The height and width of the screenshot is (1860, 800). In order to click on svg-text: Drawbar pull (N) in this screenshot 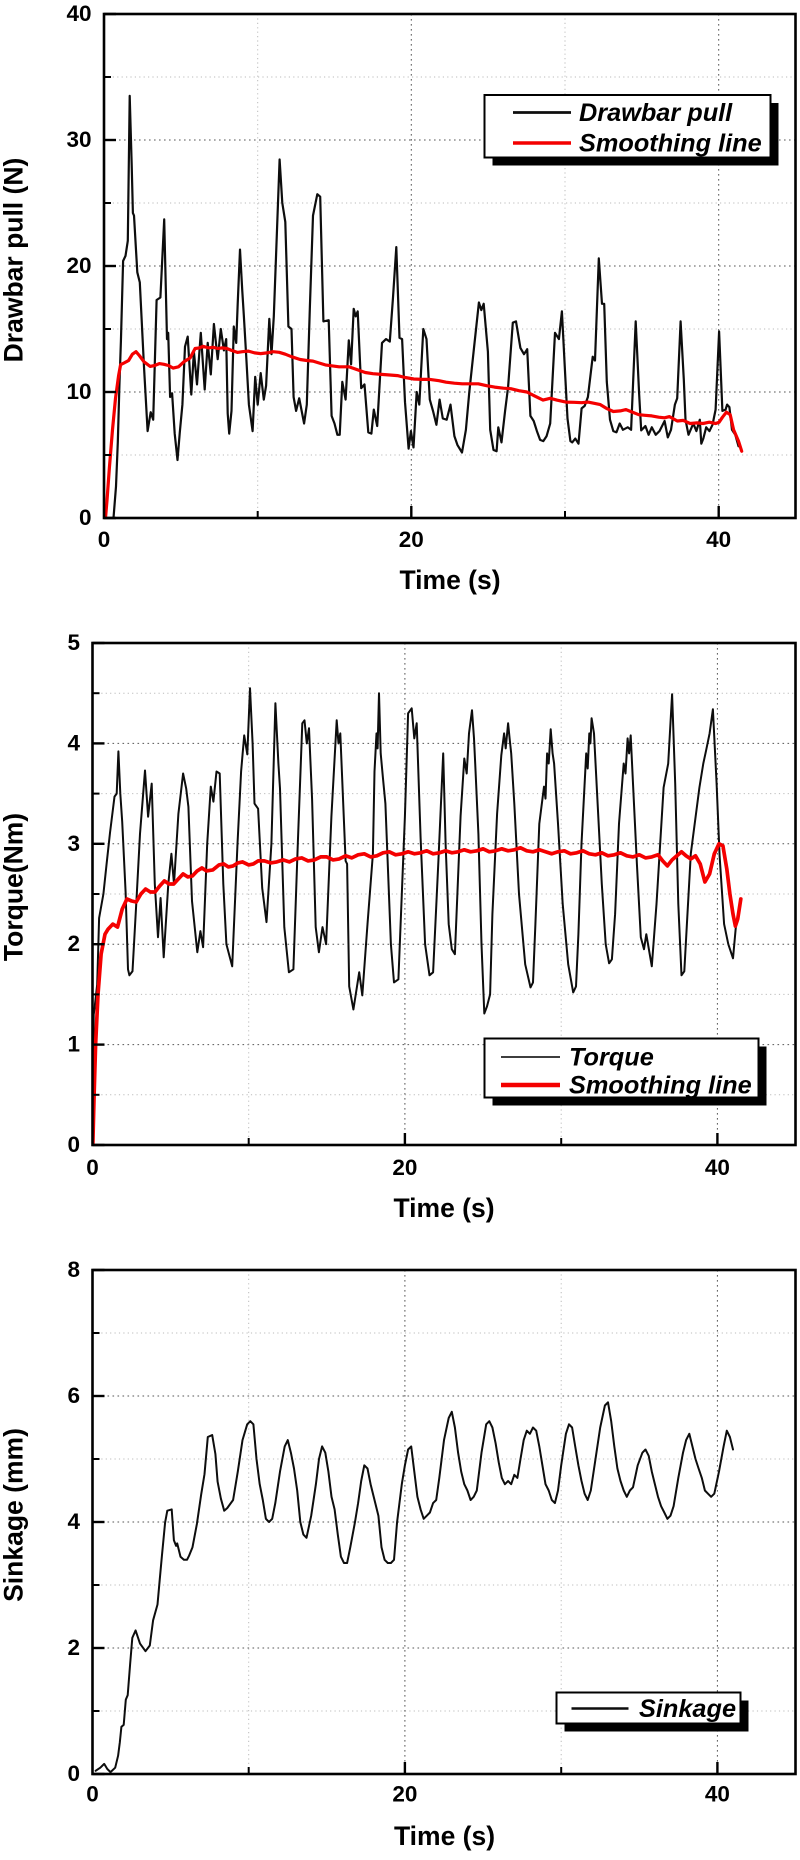, I will do `click(14, 260)`.